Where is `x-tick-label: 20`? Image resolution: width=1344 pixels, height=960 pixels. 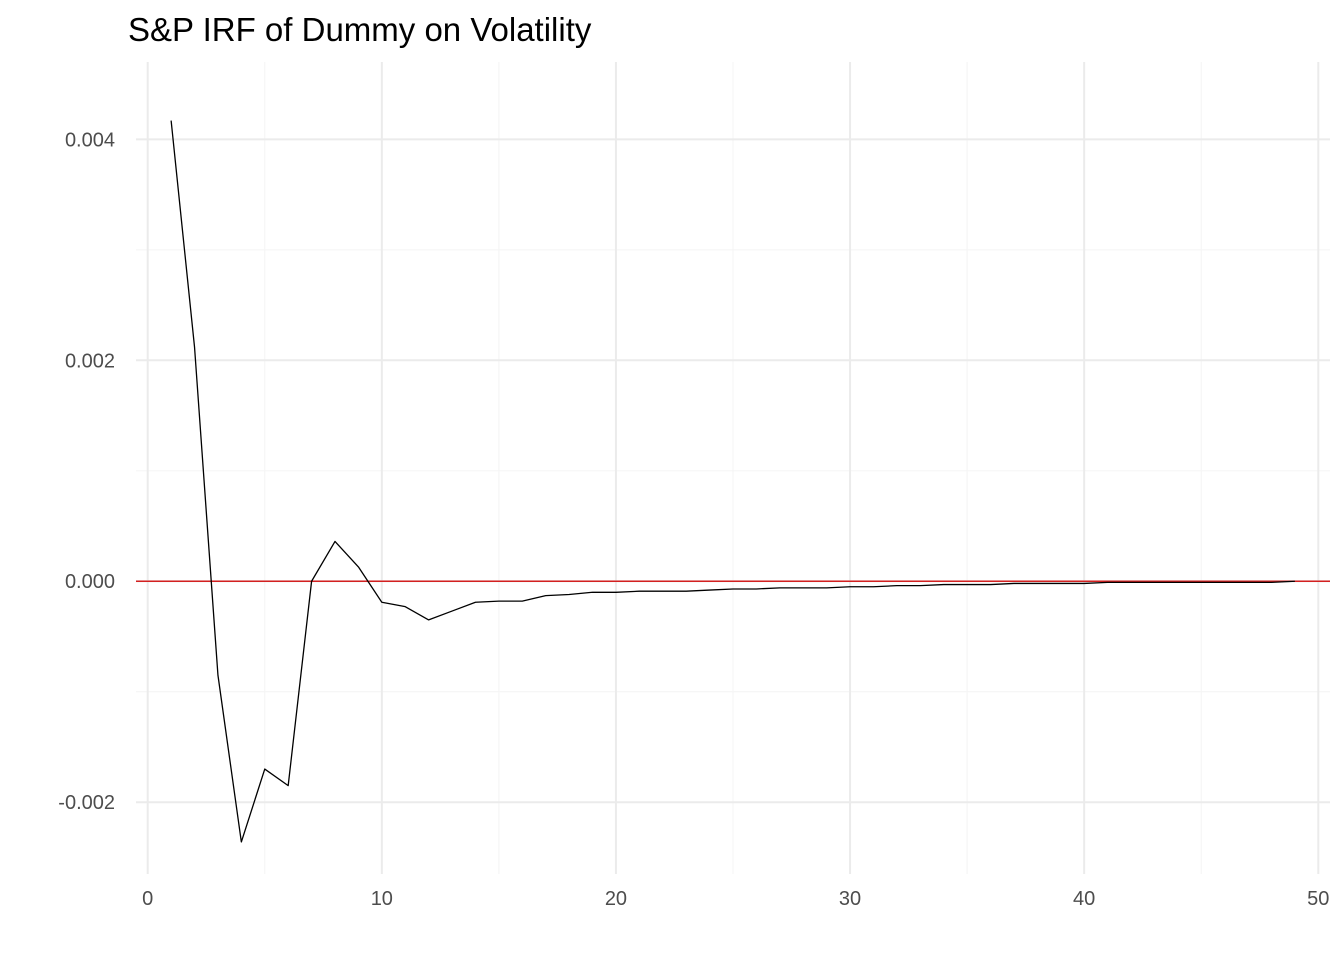 x-tick-label: 20 is located at coordinates (616, 899).